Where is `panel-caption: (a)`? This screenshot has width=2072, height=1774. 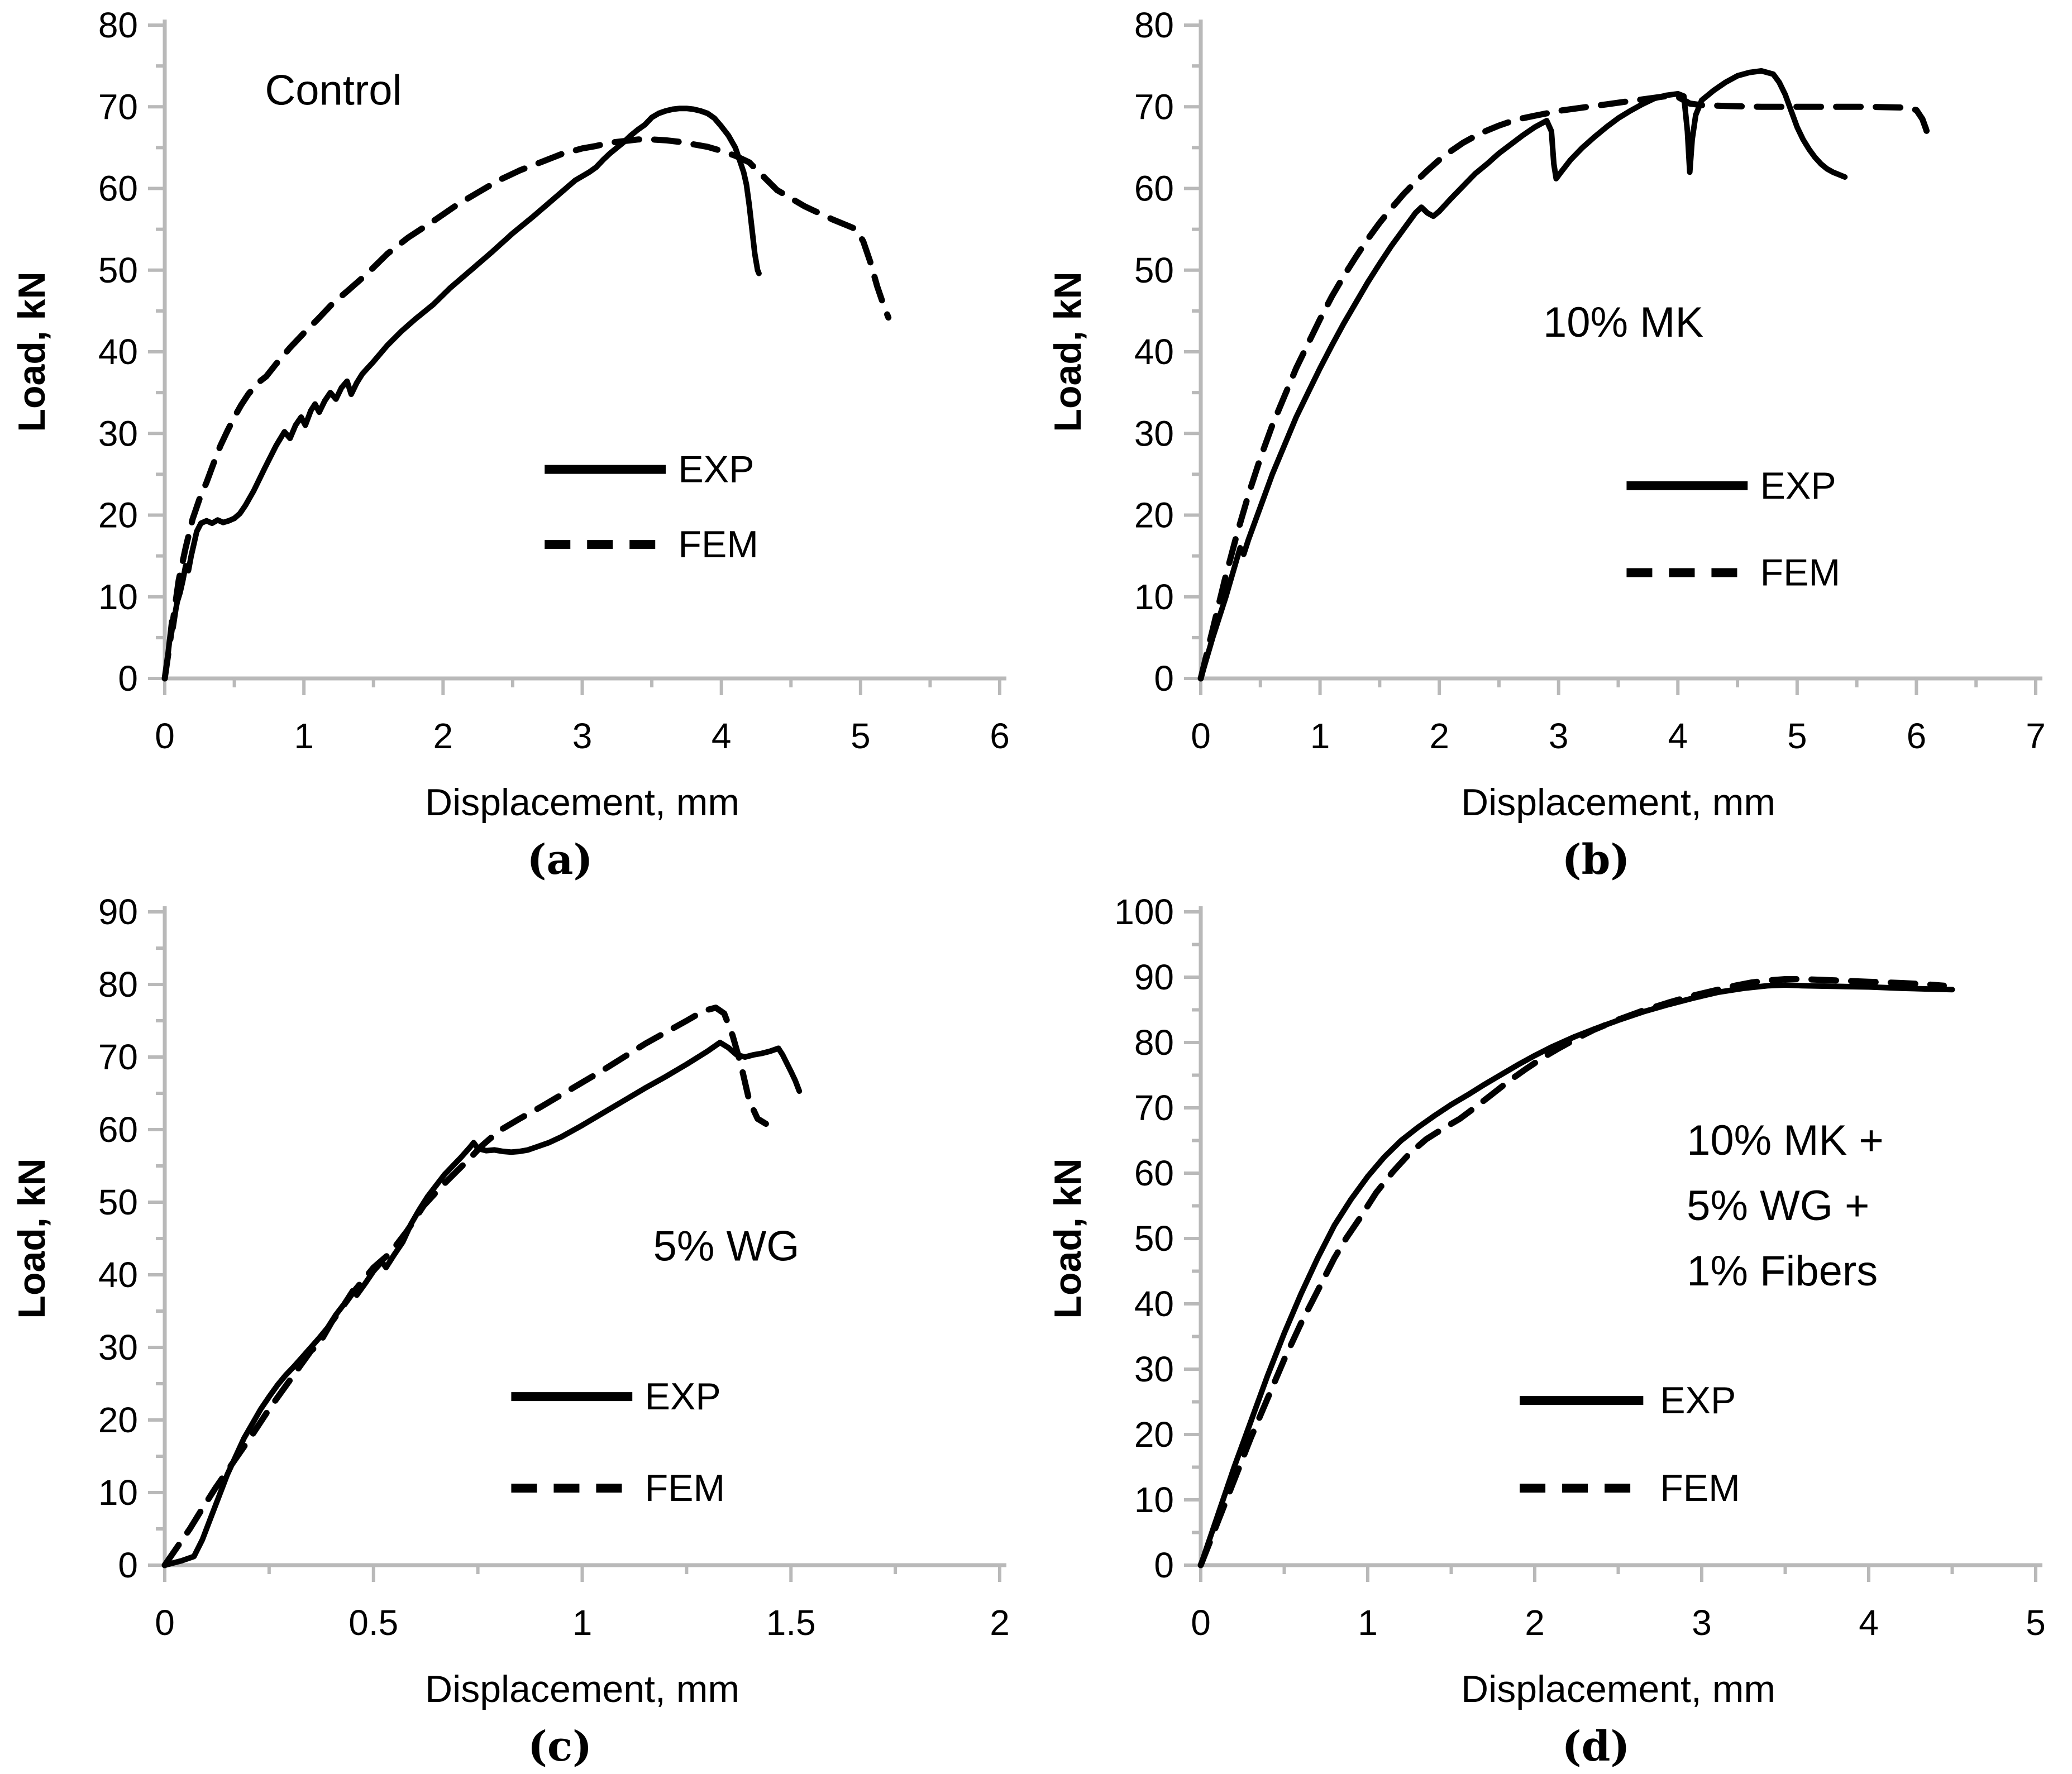
panel-caption: (a) is located at coordinates (560, 860).